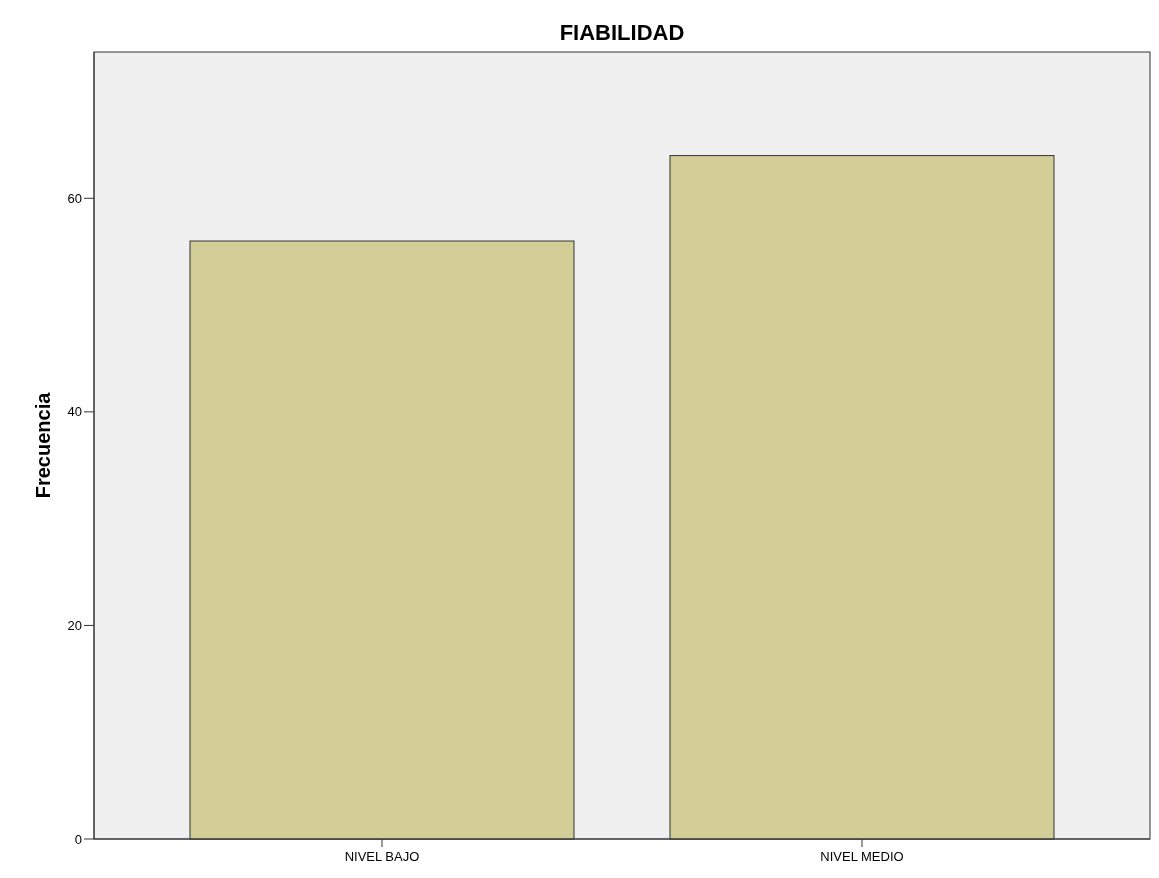  I want to click on y-tick-label: 0, so click(78, 839).